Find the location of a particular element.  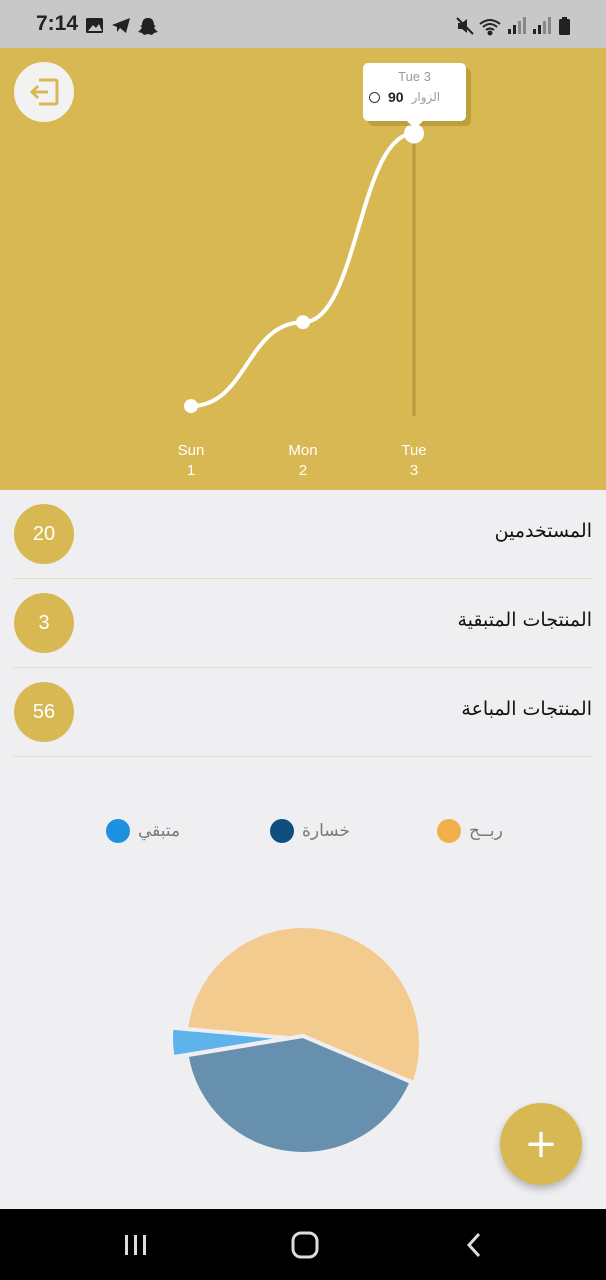

snapchat-icon is located at coordinates (148, 26).